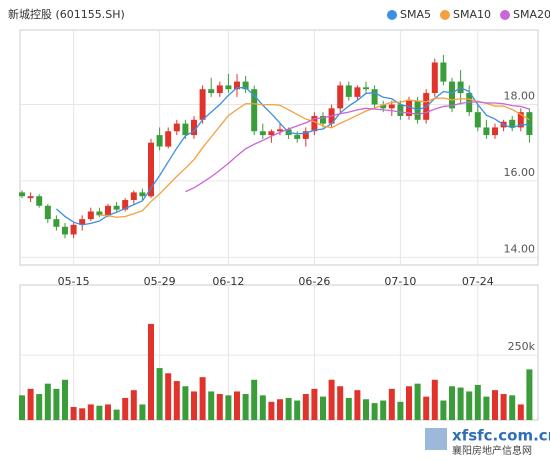  Describe the element at coordinates (160, 281) in the screenshot. I see `x-tick-label: 05-29` at that location.